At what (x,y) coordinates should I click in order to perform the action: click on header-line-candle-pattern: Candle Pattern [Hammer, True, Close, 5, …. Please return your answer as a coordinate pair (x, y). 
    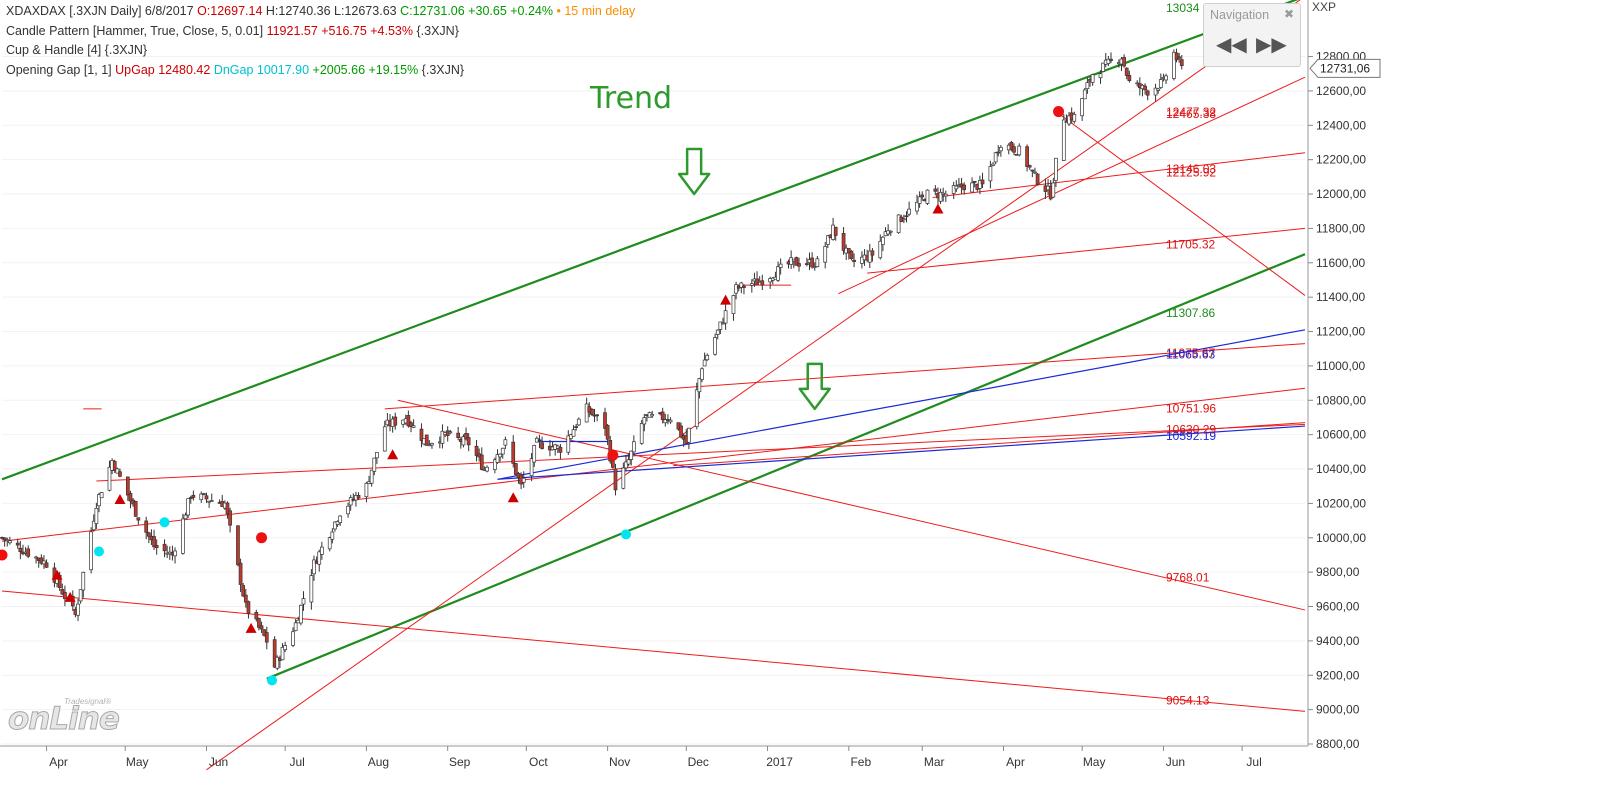
    Looking at the image, I should click on (232, 31).